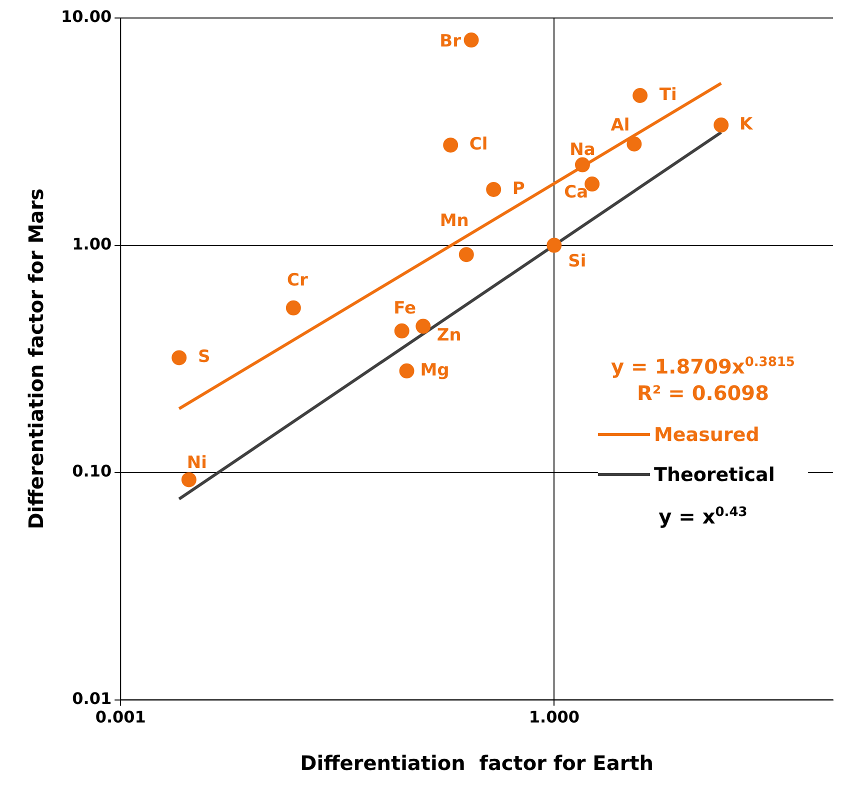 The width and height of the screenshot is (841, 789). Describe the element at coordinates (451, 41) in the screenshot. I see `data-label: Br` at that location.